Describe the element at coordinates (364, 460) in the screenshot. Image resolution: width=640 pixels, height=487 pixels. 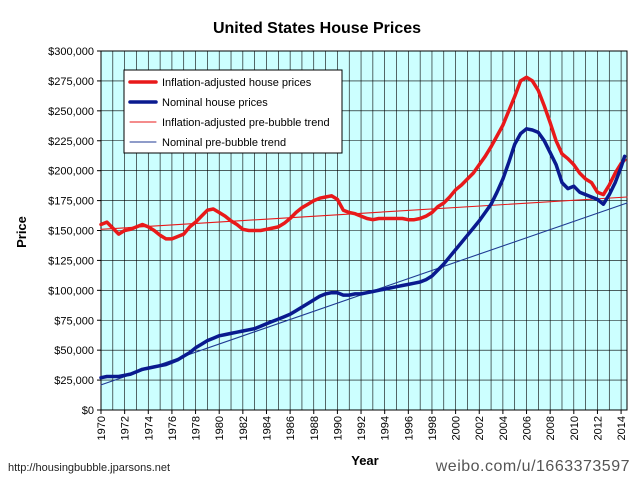
I see `x-axis-label: Year` at that location.